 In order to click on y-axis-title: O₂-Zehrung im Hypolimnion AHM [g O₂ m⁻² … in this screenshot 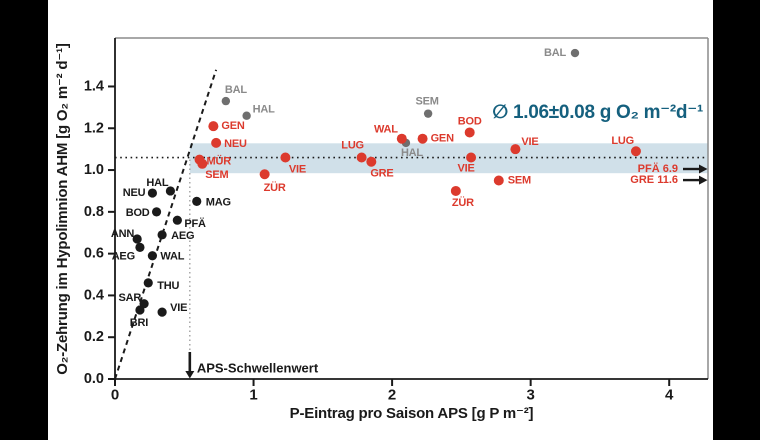, I will do `click(62, 209)`.